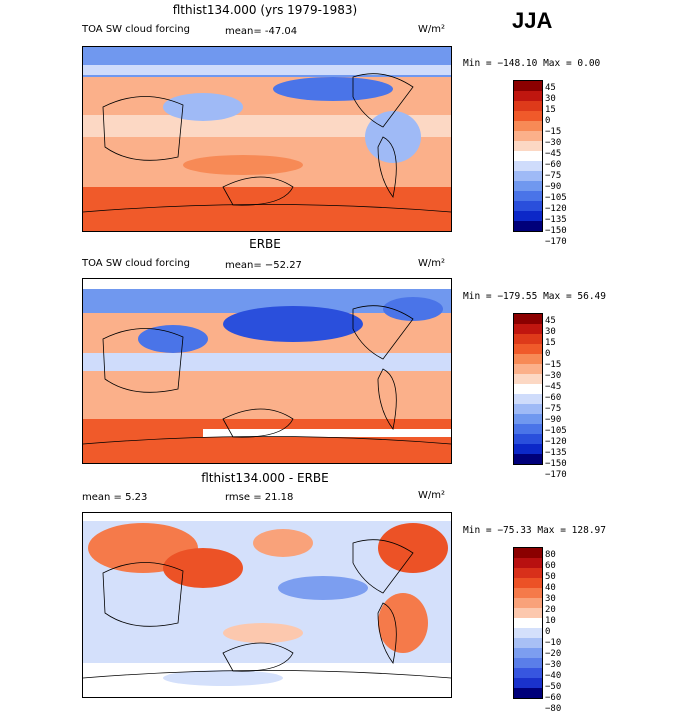 This screenshot has width=700, height=715. What do you see at coordinates (432, 495) in the screenshot?
I see `panel3-units: W/m²` at bounding box center [432, 495].